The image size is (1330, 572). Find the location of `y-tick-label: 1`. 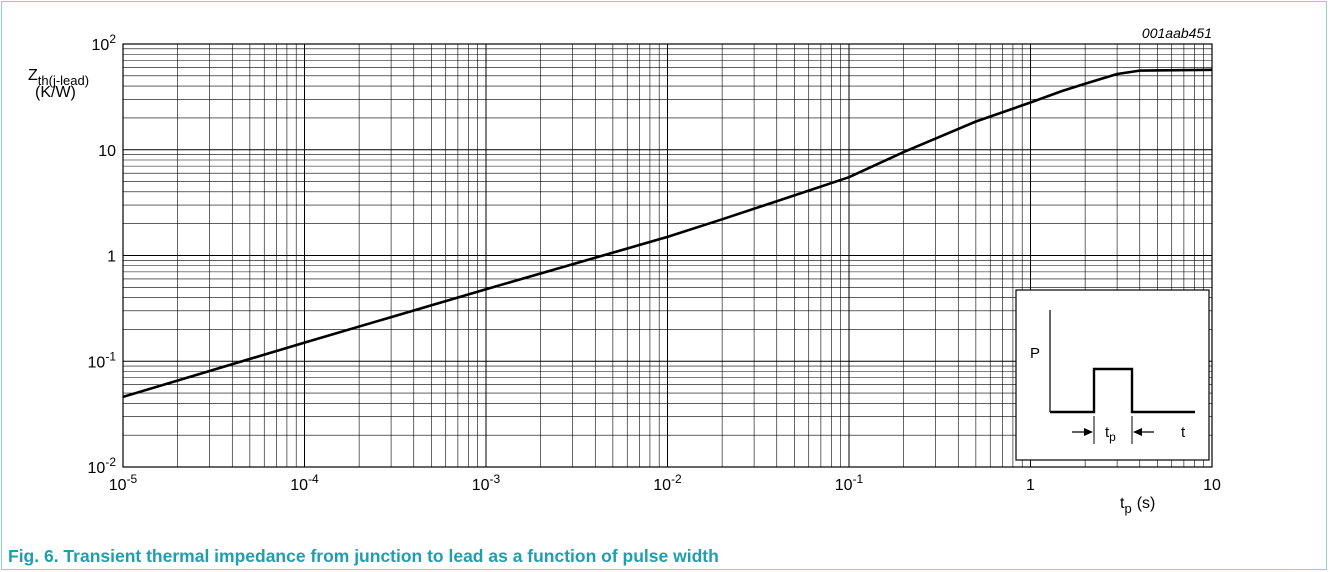

y-tick-label: 1 is located at coordinates (111, 257).